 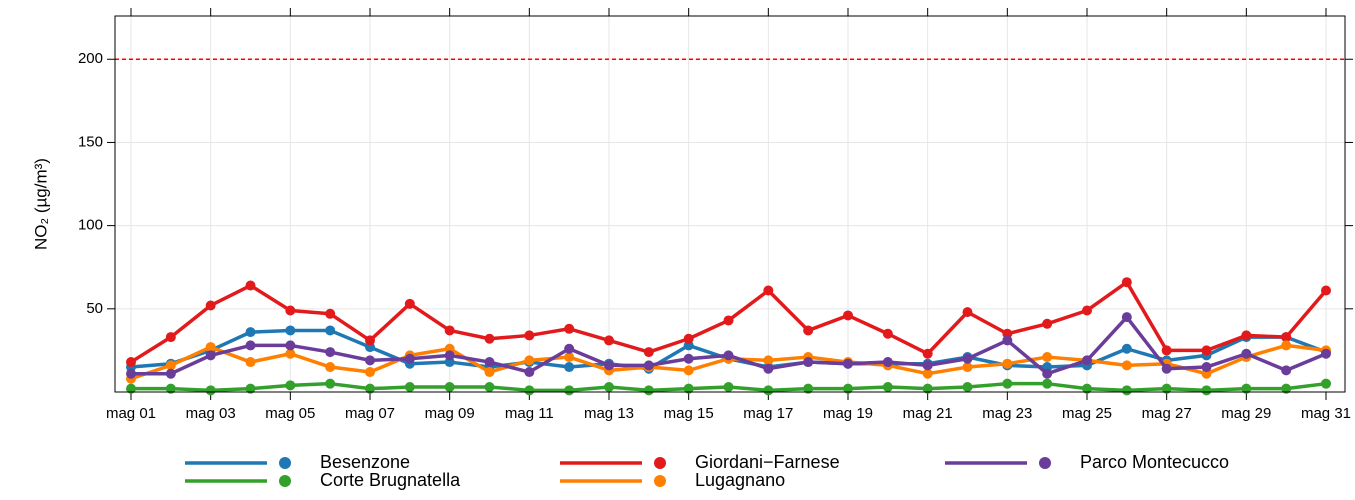 I want to click on legend-label: Corte Brugnatella, so click(x=390, y=480).